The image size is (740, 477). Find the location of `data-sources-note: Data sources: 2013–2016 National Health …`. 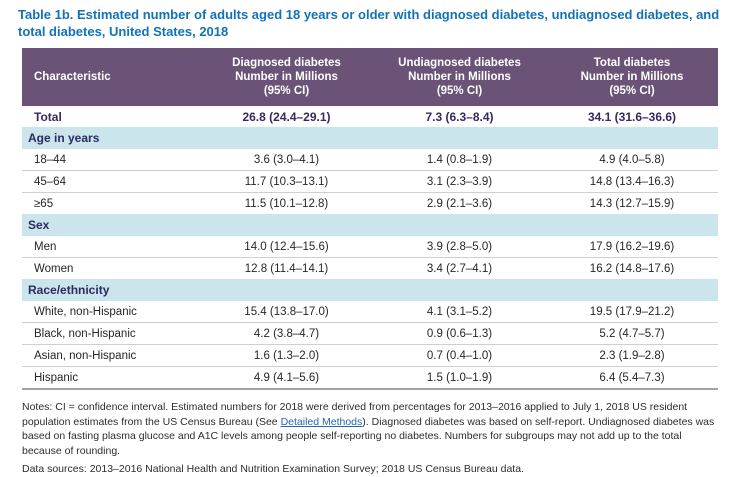

data-sources-note: Data sources: 2013–2016 National Health … is located at coordinates (273, 469).